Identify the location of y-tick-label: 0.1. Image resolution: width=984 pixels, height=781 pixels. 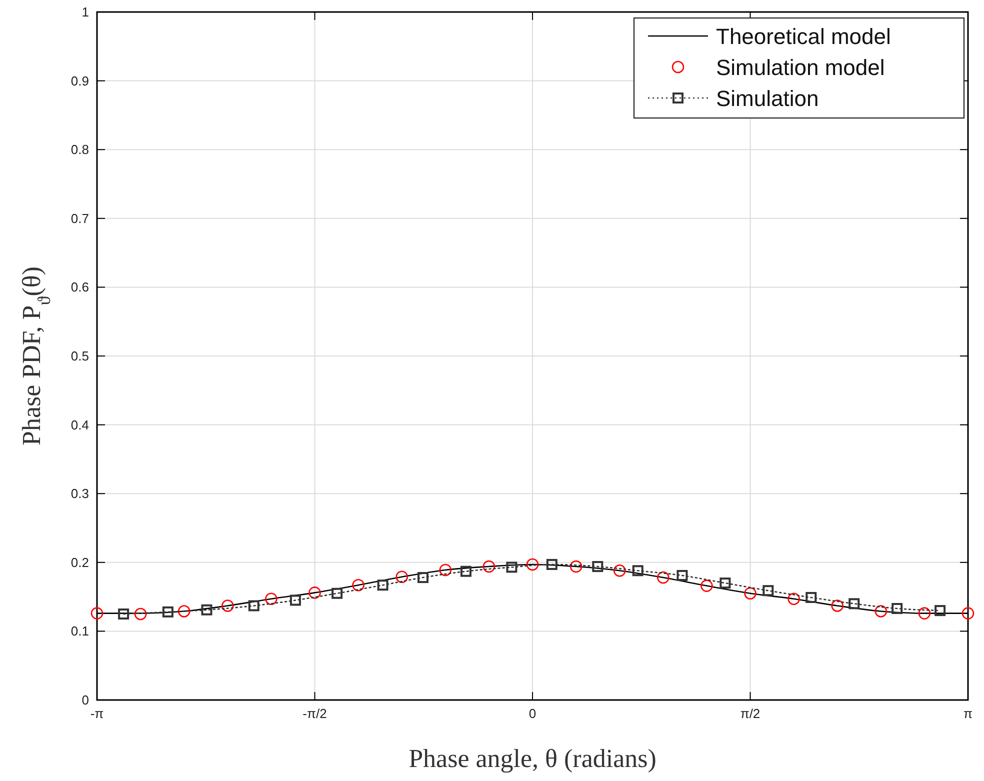
(79, 631).